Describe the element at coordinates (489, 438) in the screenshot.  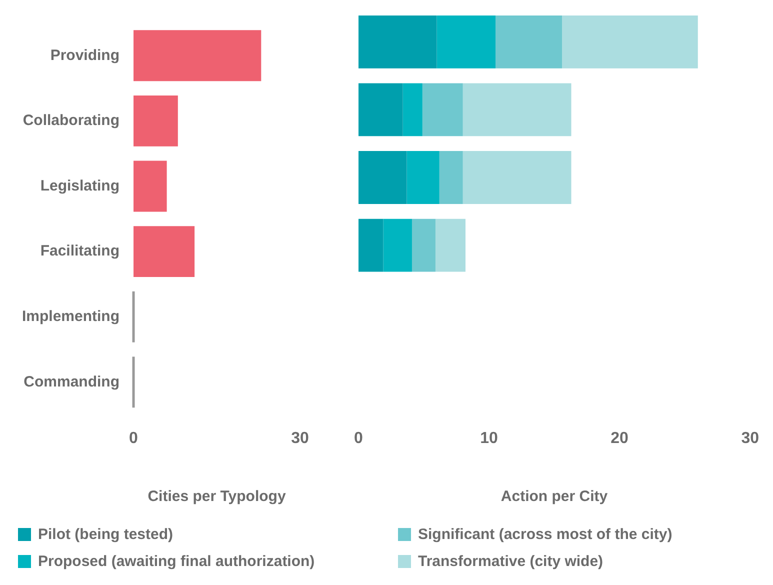
I see `x-tick-label: 10` at that location.